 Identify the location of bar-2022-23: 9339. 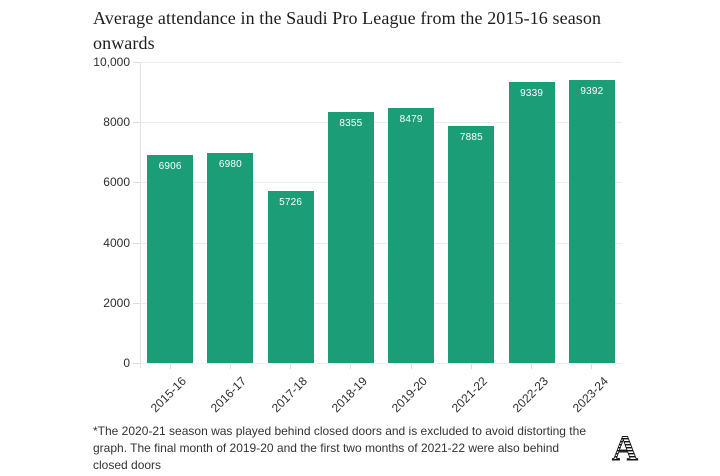
(531, 222).